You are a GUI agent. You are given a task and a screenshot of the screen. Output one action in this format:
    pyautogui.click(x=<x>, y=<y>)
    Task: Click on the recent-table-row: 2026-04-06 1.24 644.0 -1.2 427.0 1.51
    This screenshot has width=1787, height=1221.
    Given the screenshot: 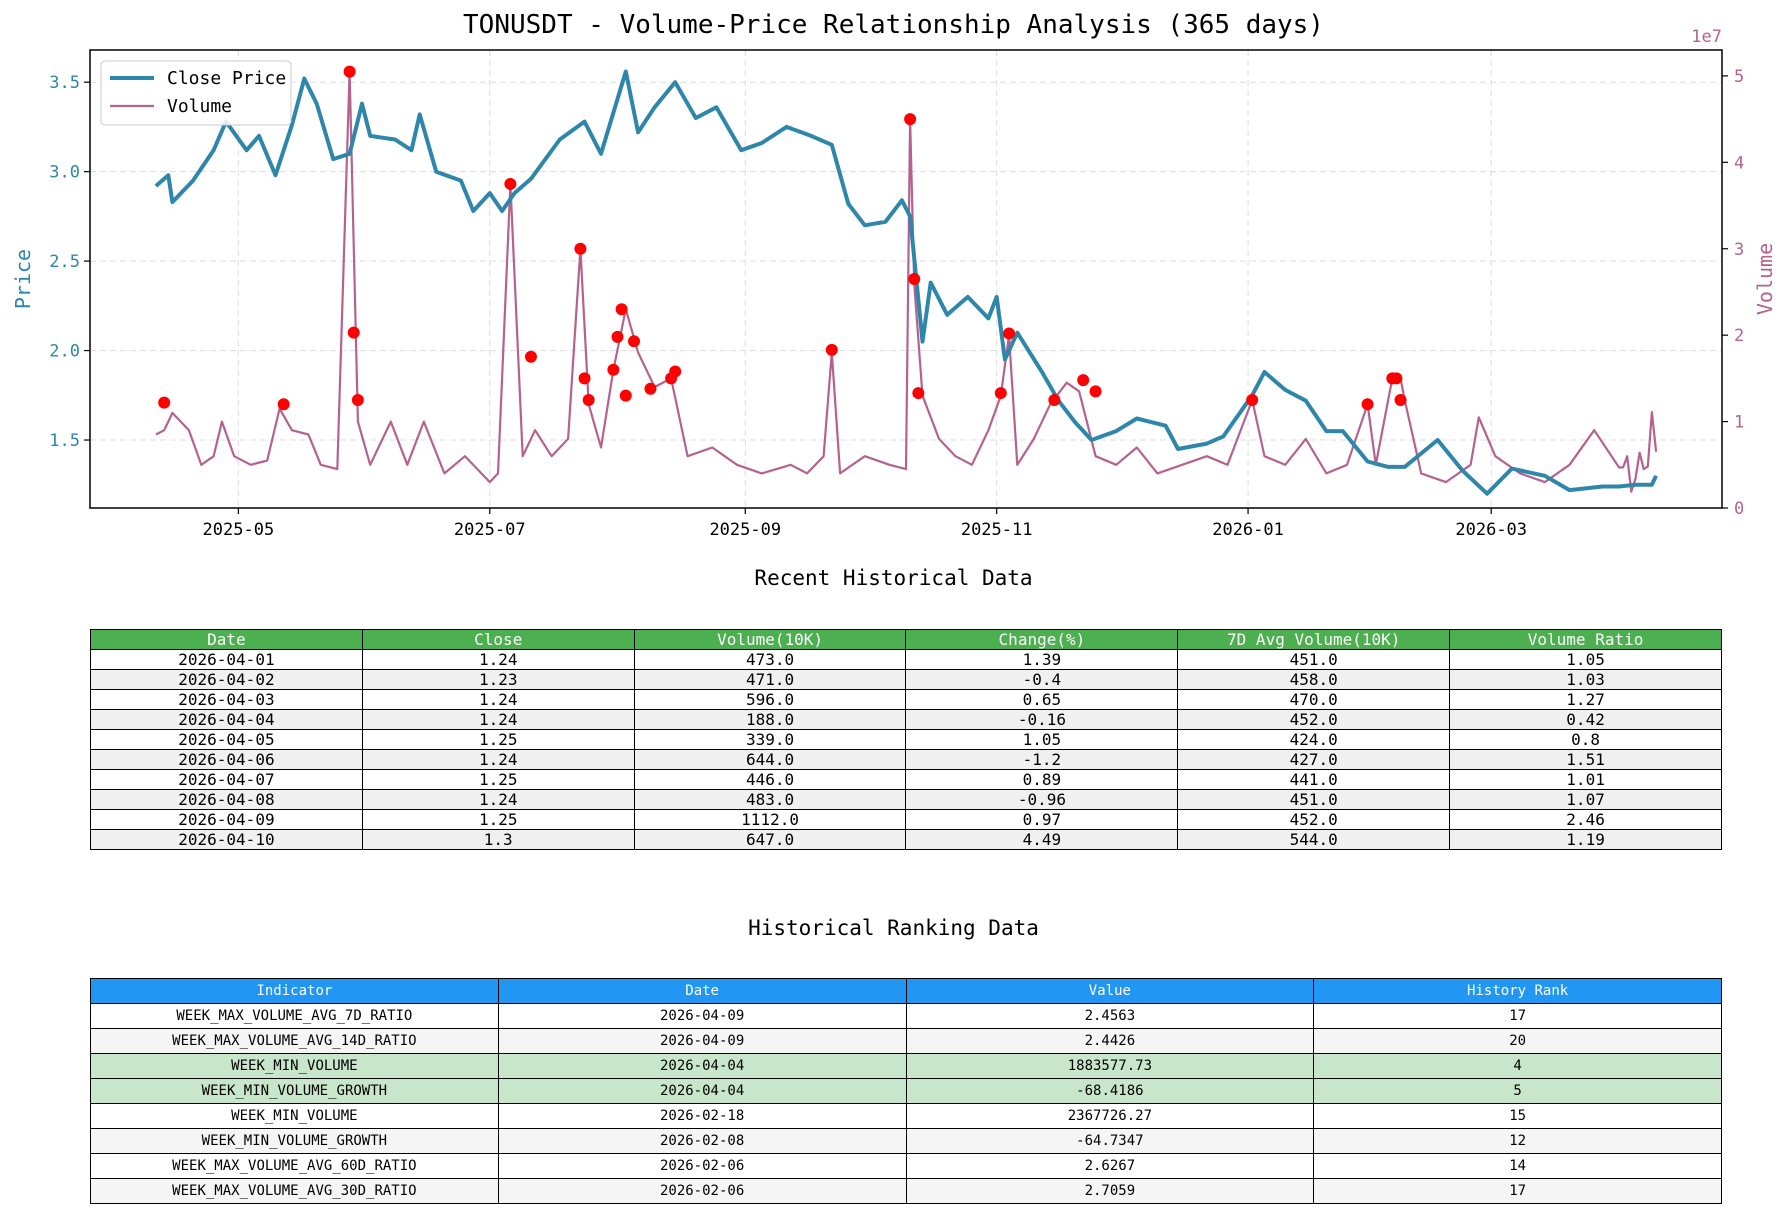 What is the action you would take?
    pyautogui.click(x=906, y=759)
    